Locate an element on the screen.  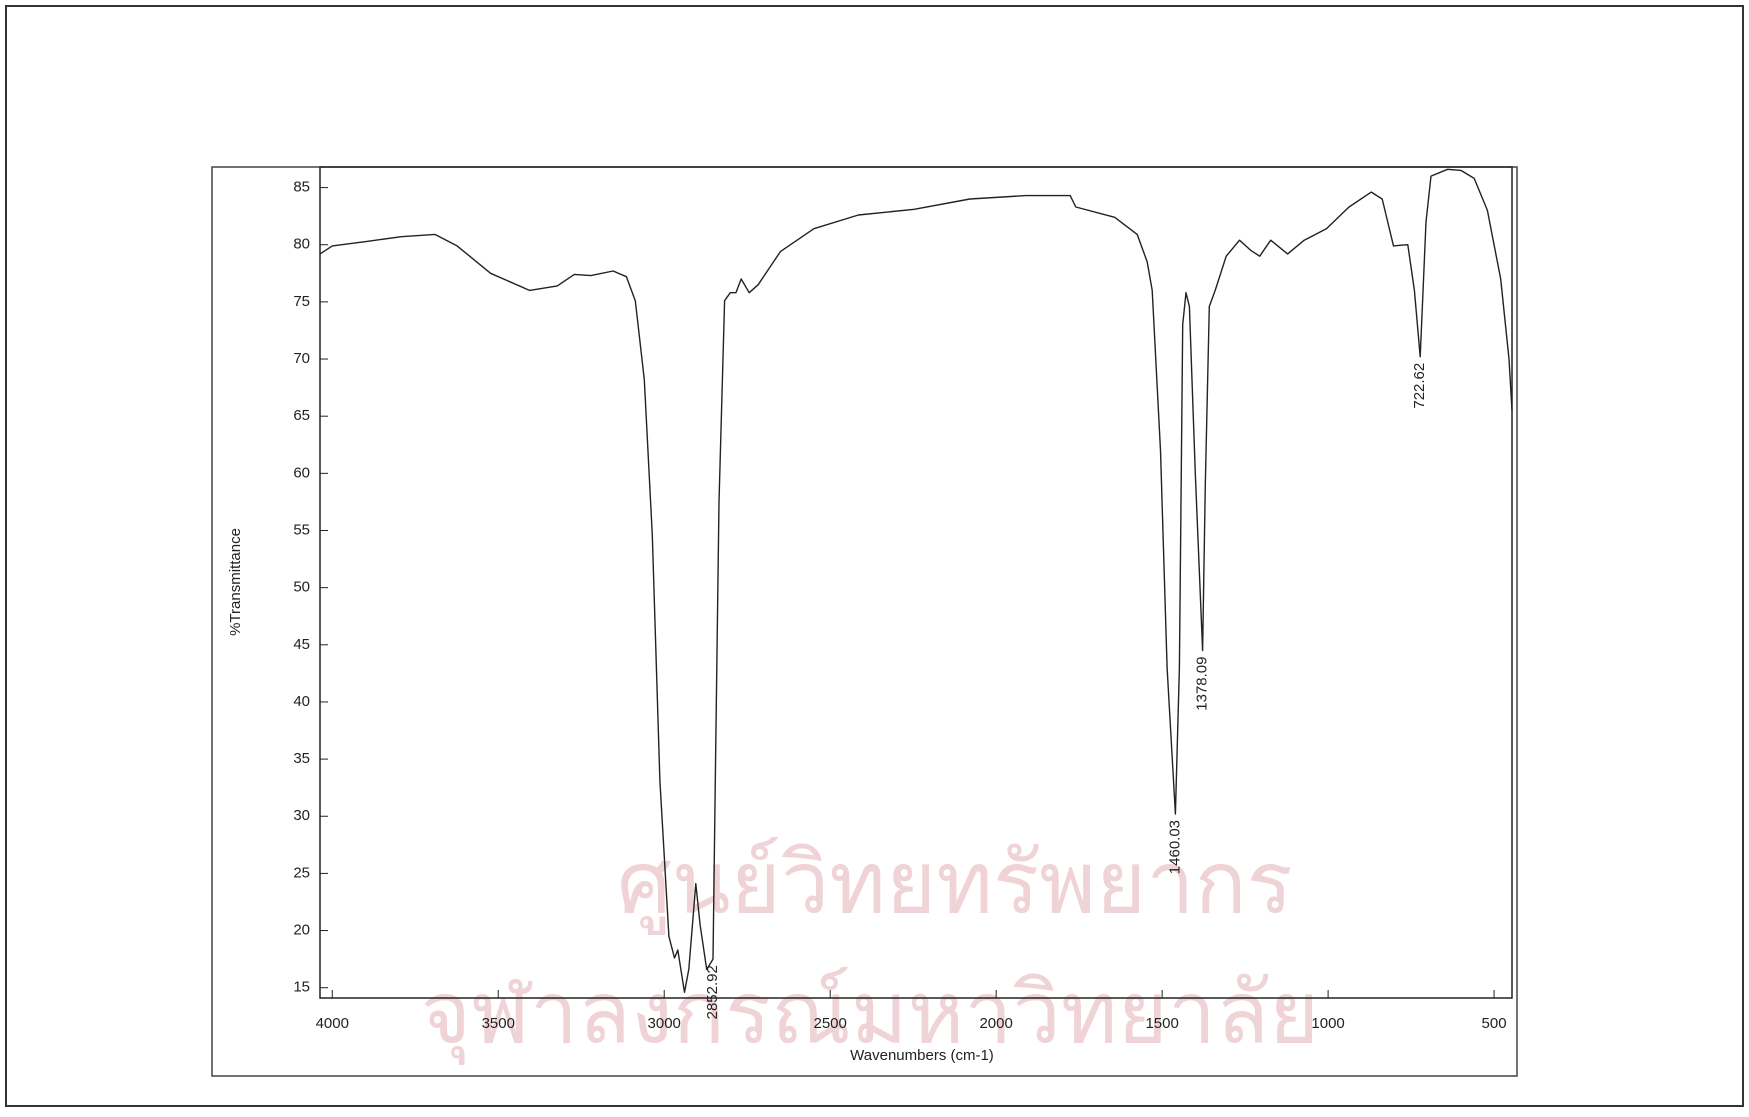
y-tick-label: 60 is located at coordinates (301, 472).